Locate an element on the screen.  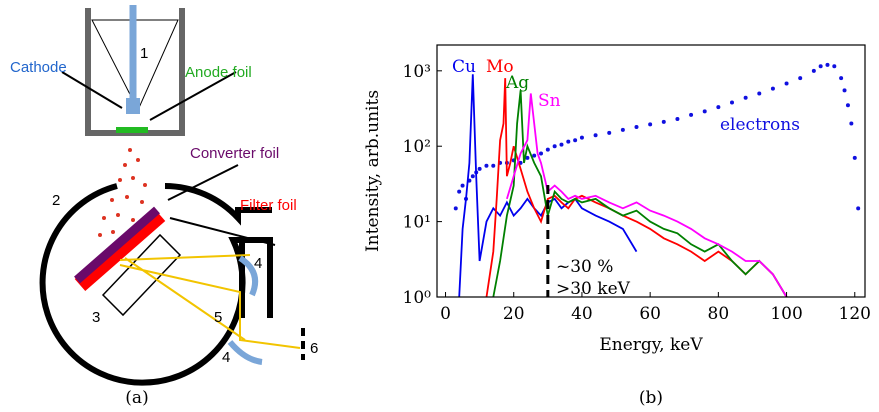
x-tick-label: 80 is located at coordinates (719, 314).